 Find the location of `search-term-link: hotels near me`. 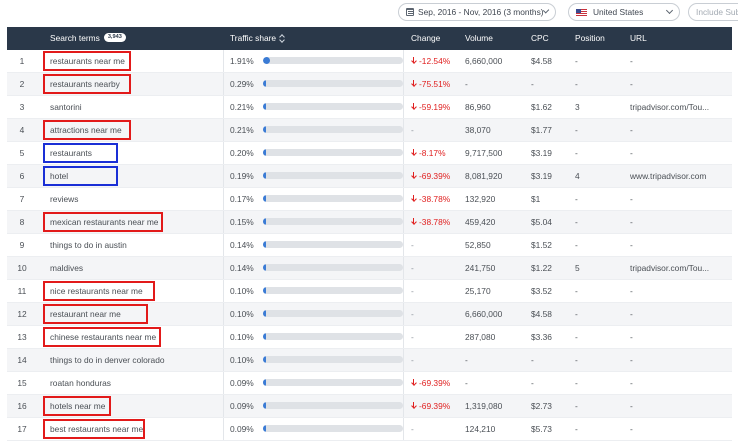

search-term-link: hotels near me is located at coordinates (78, 406).